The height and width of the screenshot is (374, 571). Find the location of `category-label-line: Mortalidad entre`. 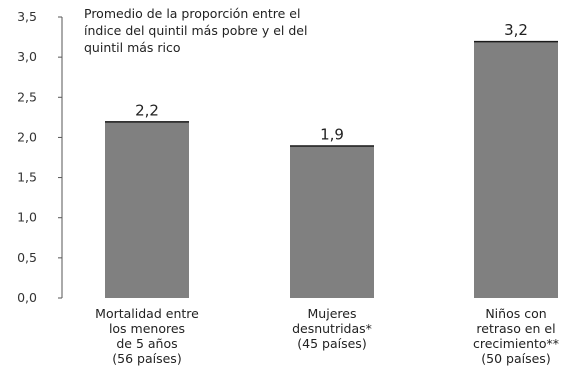

category-label-line: Mortalidad entre is located at coordinates (147, 313).